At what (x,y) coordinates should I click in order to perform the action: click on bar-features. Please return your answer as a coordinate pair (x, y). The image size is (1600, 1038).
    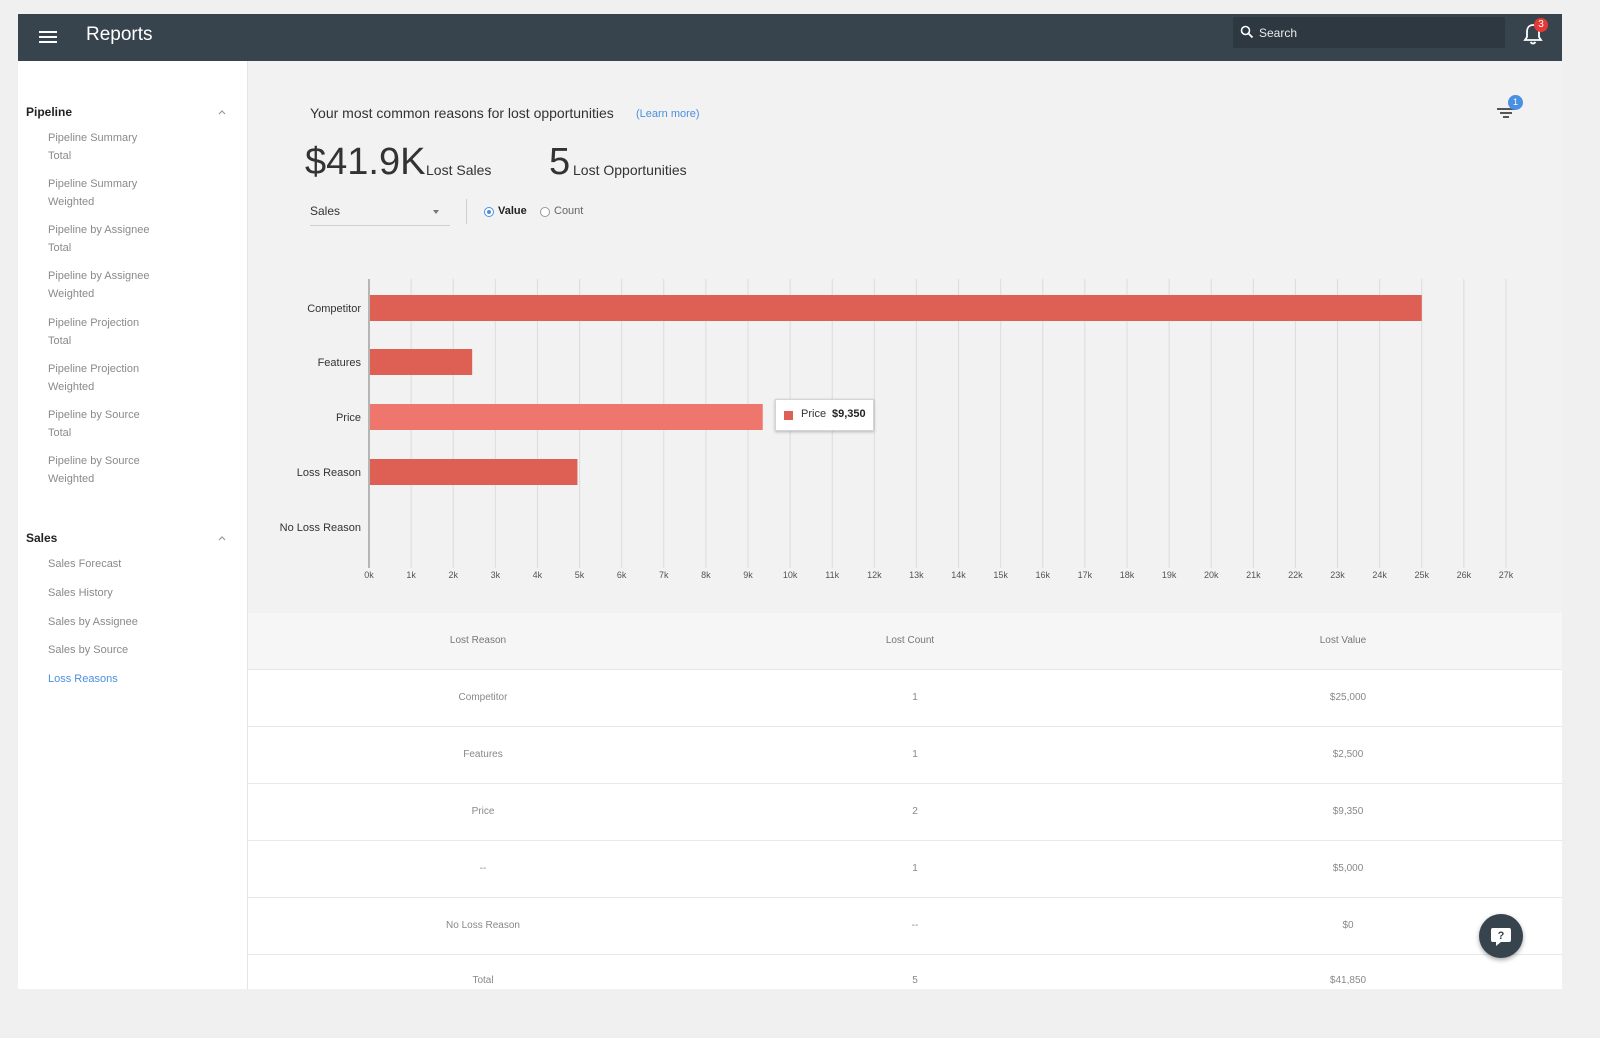
    Looking at the image, I should click on (421, 362).